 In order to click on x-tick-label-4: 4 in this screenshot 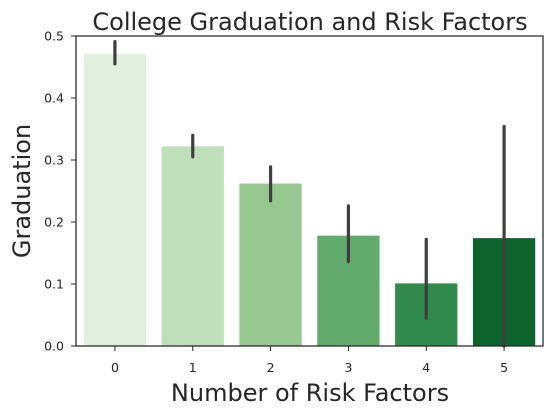, I will do `click(426, 367)`.